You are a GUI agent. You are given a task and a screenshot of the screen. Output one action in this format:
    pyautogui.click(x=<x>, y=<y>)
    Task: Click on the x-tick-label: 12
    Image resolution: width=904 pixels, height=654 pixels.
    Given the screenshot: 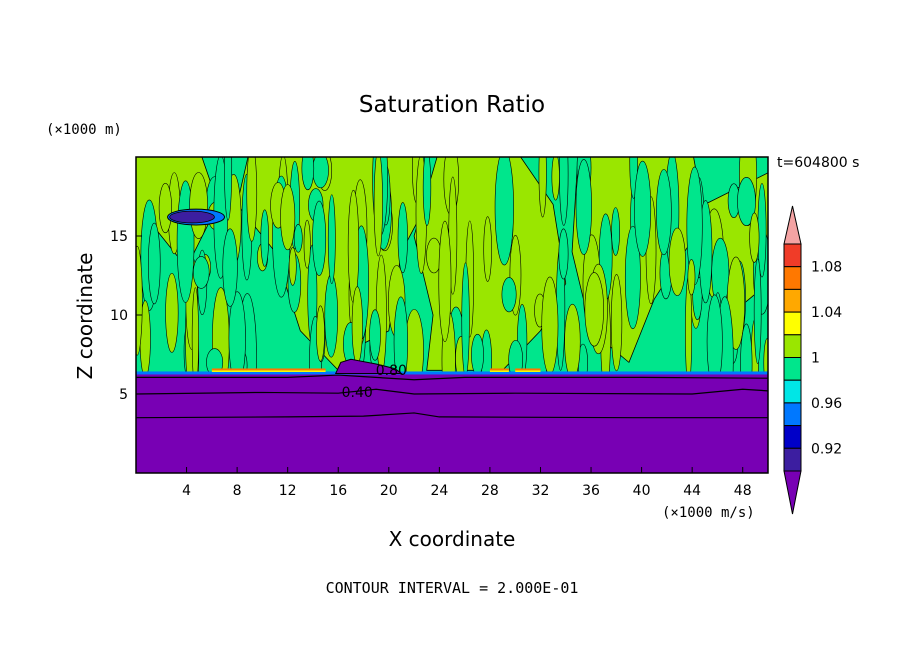 What is the action you would take?
    pyautogui.click(x=288, y=491)
    